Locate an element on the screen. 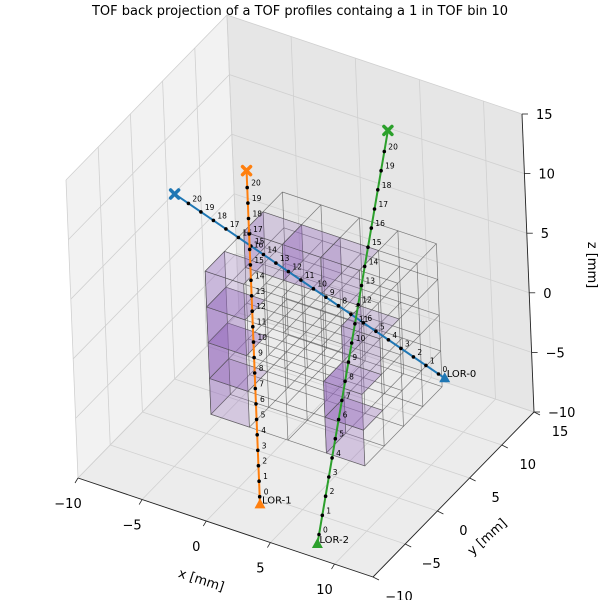 Image resolution: width=600 pixels, height=600 pixels. tof-bin-label: 8 is located at coordinates (344, 301).